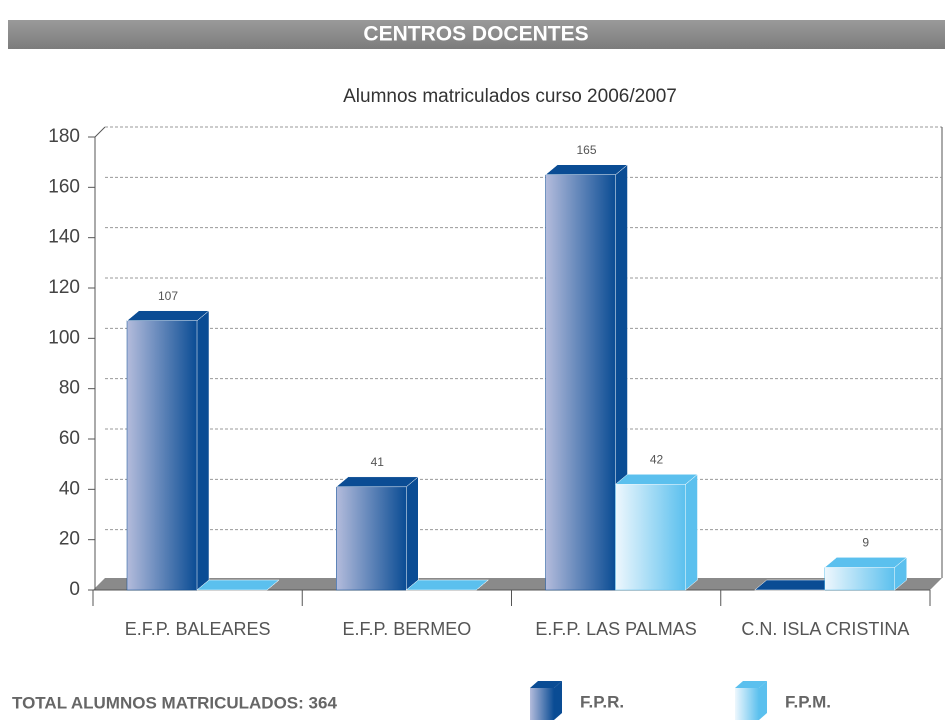 The image size is (945, 720). I want to click on wall-edge, so click(100, 132).